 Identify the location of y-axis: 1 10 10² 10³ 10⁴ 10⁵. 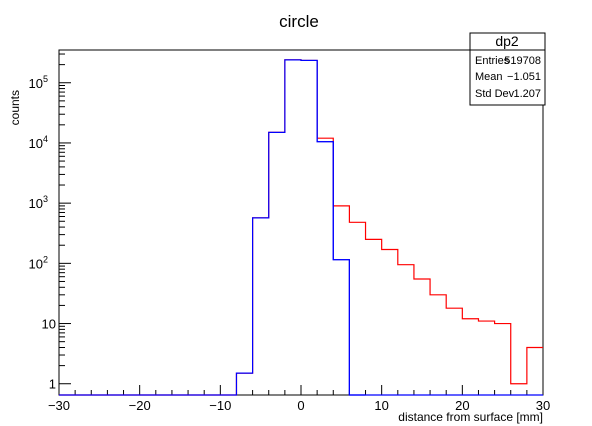
(50, 222).